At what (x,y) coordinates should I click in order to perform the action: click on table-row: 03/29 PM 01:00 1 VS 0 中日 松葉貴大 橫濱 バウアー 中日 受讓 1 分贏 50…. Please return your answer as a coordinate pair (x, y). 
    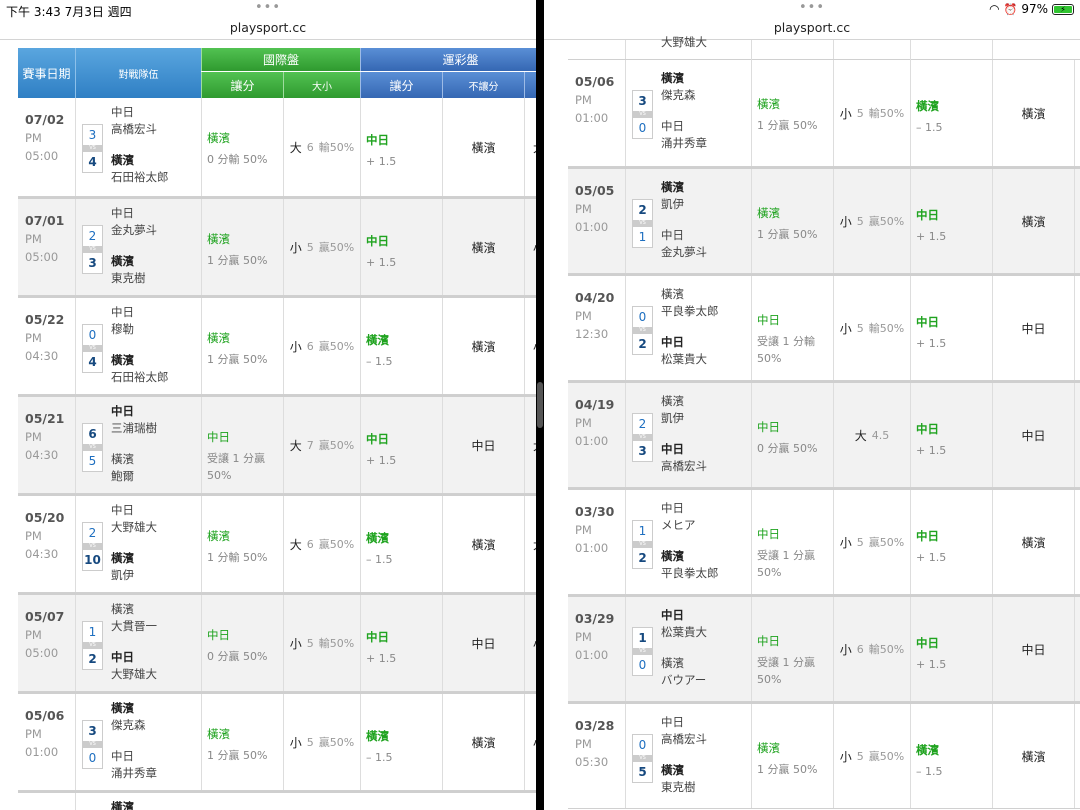
    Looking at the image, I should click on (824, 648).